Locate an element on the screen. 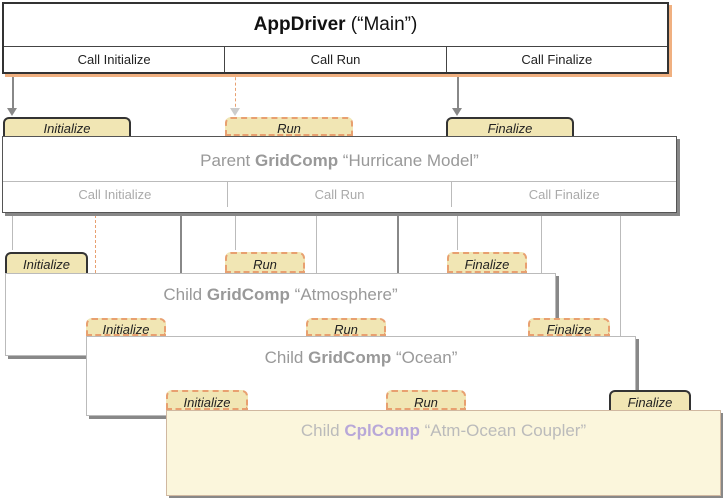 Image resolution: width=723 pixels, height=498 pixels. parent-tab-initialize: Initialize is located at coordinates (67, 127).